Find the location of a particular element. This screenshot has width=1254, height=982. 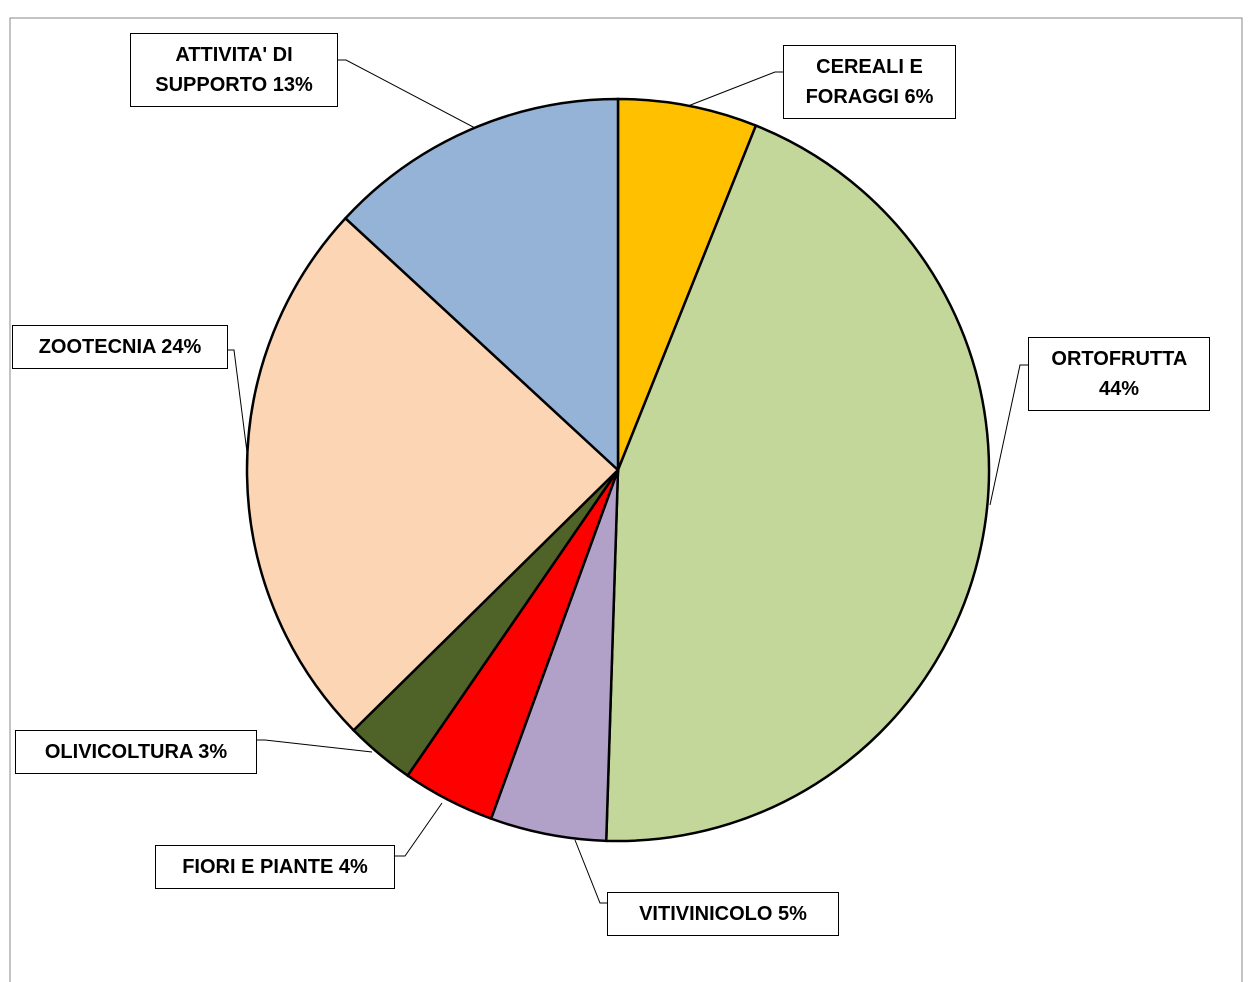

slice-label: ORTOFRUTTA 44% is located at coordinates (1119, 374).